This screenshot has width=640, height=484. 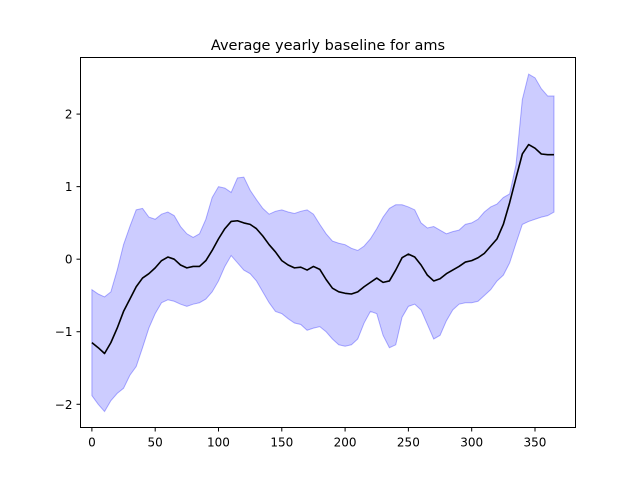 I want to click on x-tick-label: 100, so click(x=218, y=443).